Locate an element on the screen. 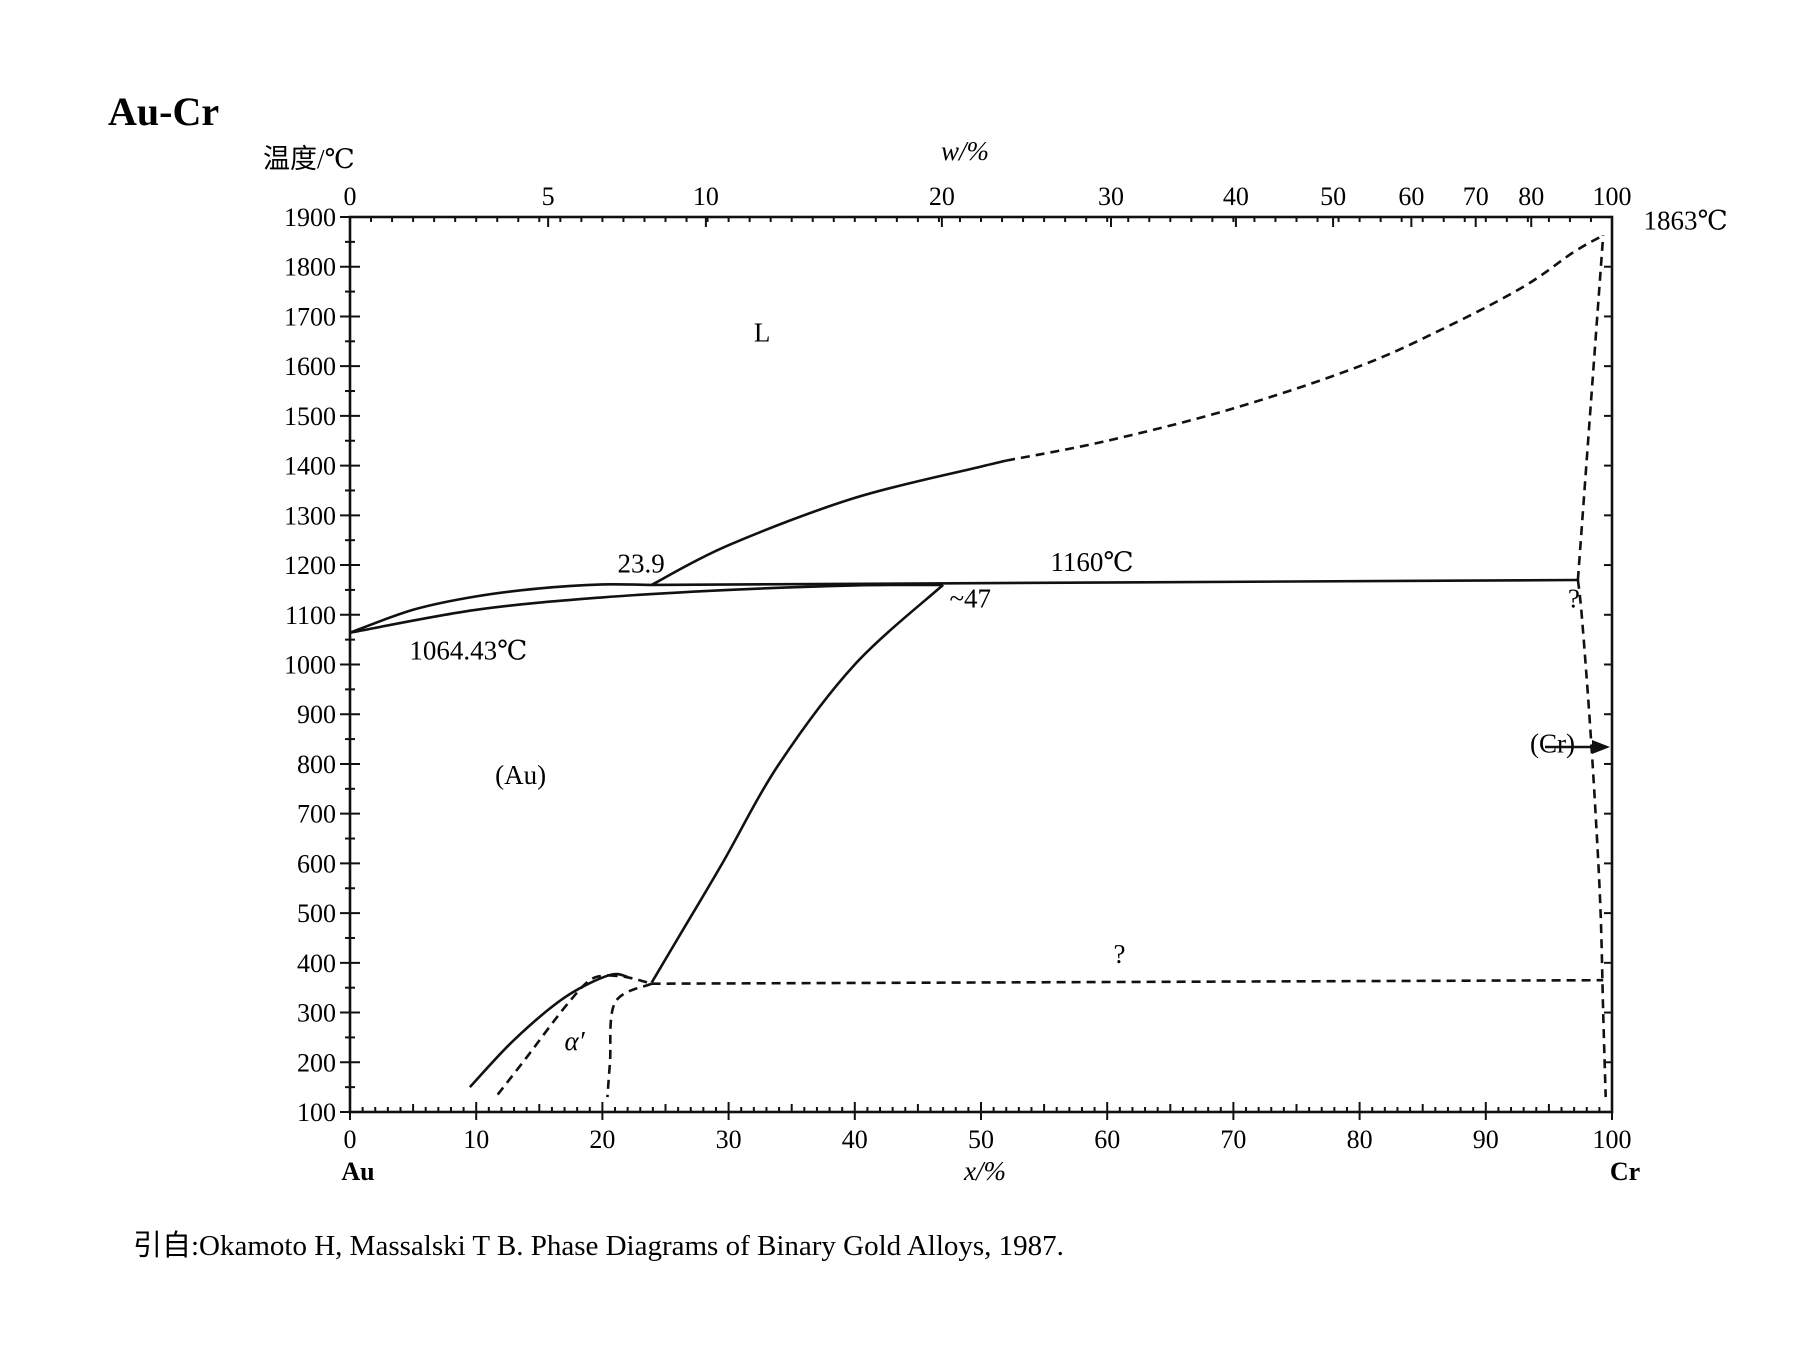 This screenshot has width=1795, height=1346. x-tick-label: 40 is located at coordinates (855, 1139).